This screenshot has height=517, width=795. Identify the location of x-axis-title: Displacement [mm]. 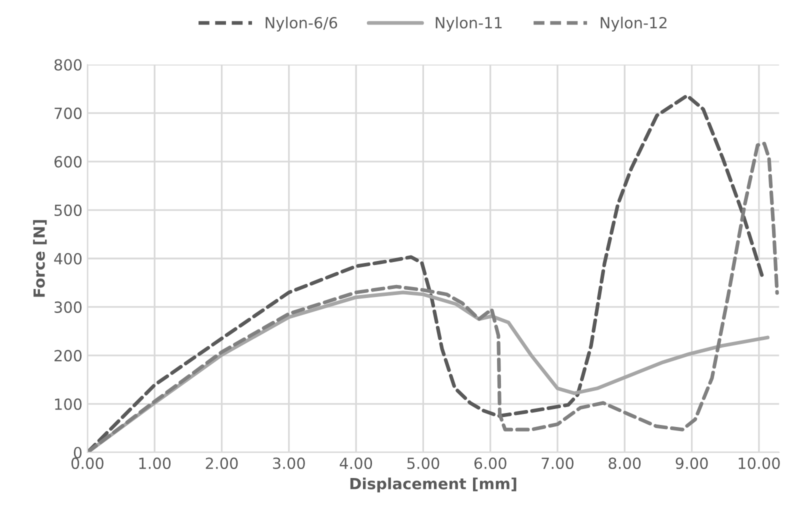
(433, 485).